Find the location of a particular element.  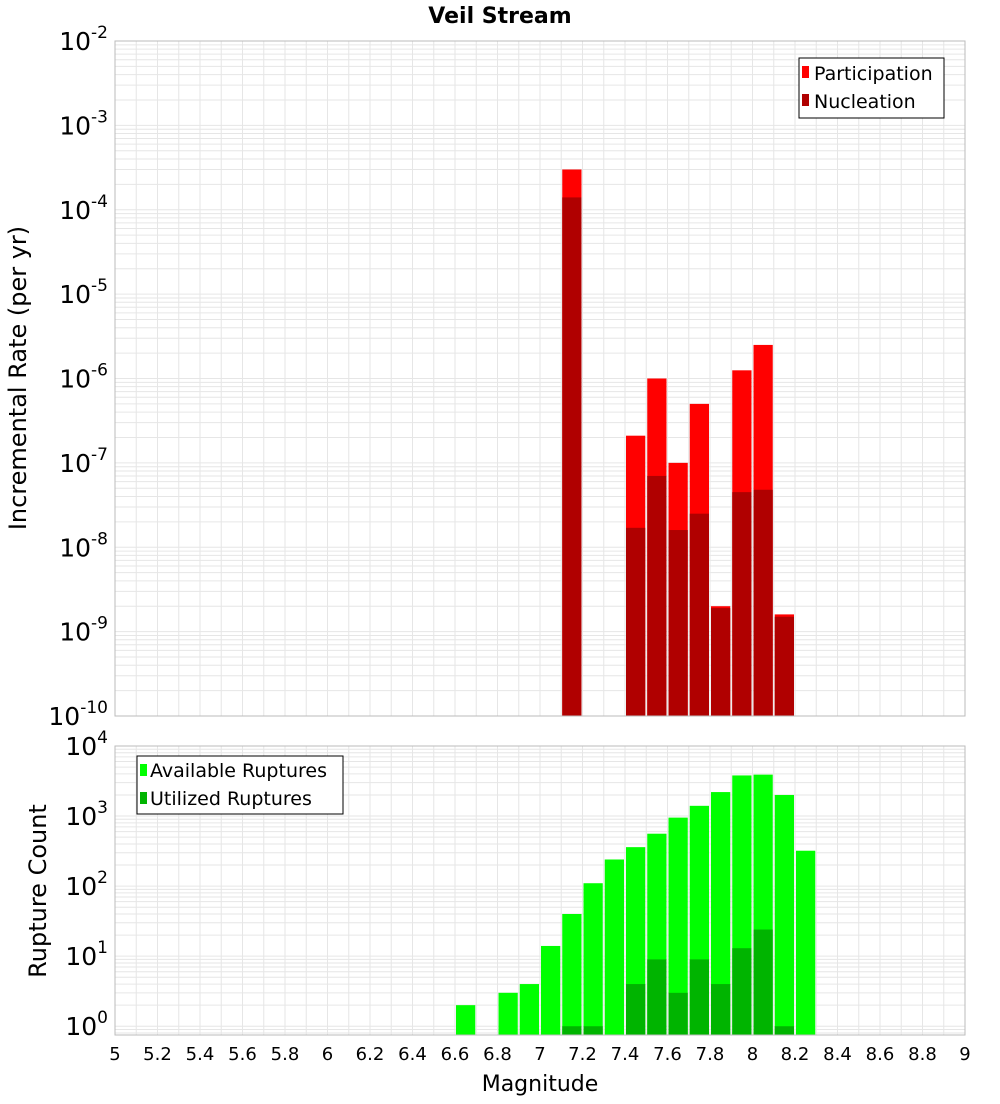

x-tick-label: 8.4 is located at coordinates (837, 1054).